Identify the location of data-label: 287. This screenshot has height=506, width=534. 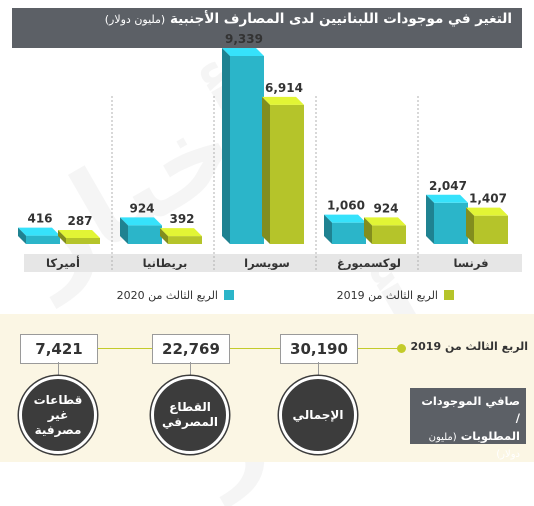
(79, 221).